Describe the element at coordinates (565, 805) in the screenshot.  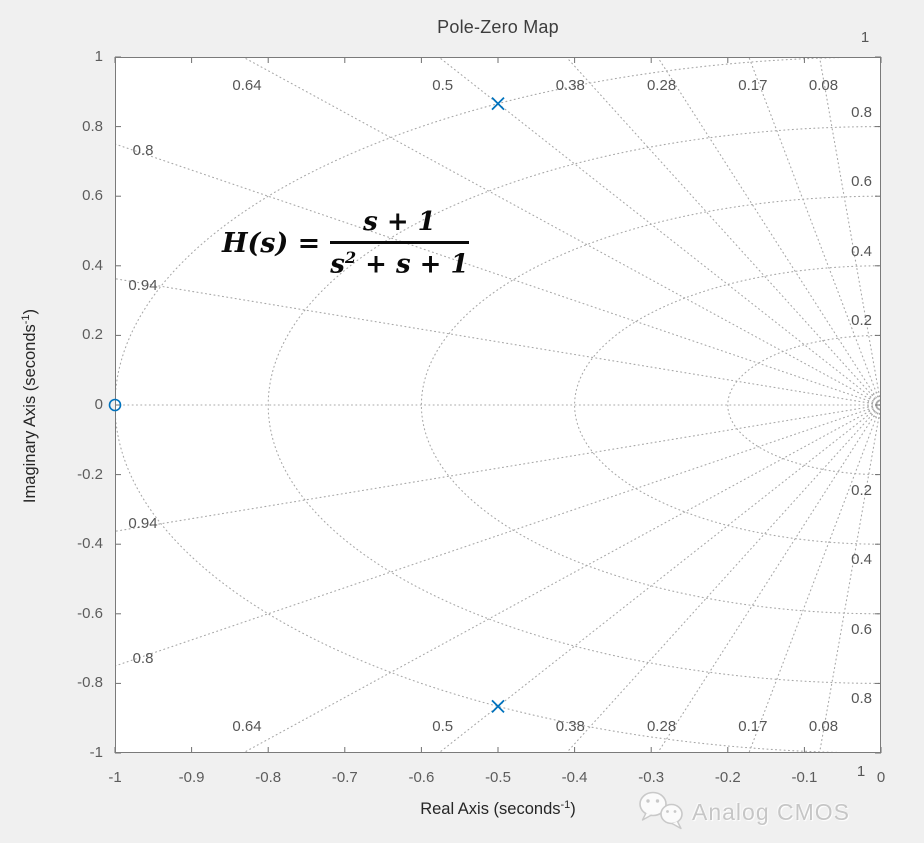
I see `x-axis-label-superscript: -1` at that location.